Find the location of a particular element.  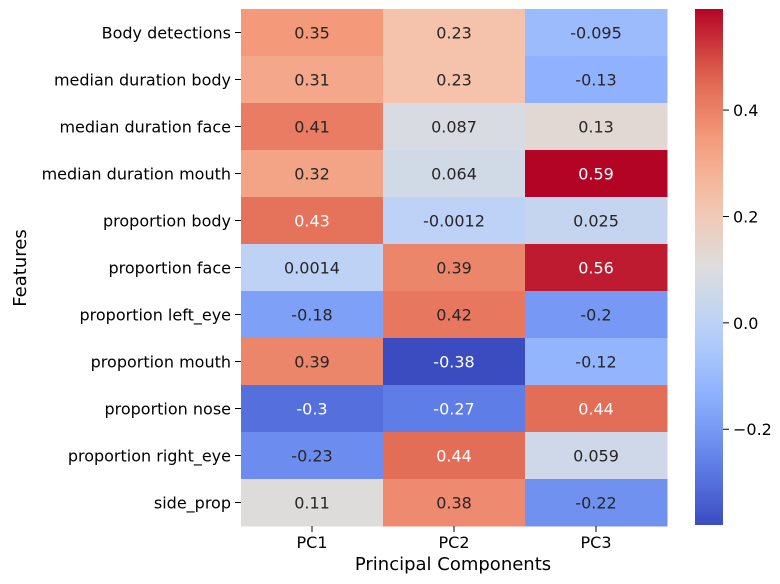

cell-value-label: 0.41 is located at coordinates (312, 127).